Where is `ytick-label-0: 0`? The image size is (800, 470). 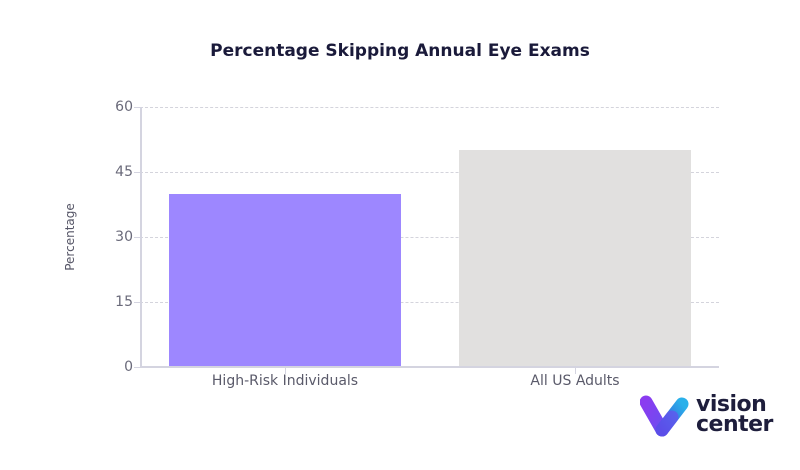
ytick-label-0: 0 is located at coordinates (128, 367).